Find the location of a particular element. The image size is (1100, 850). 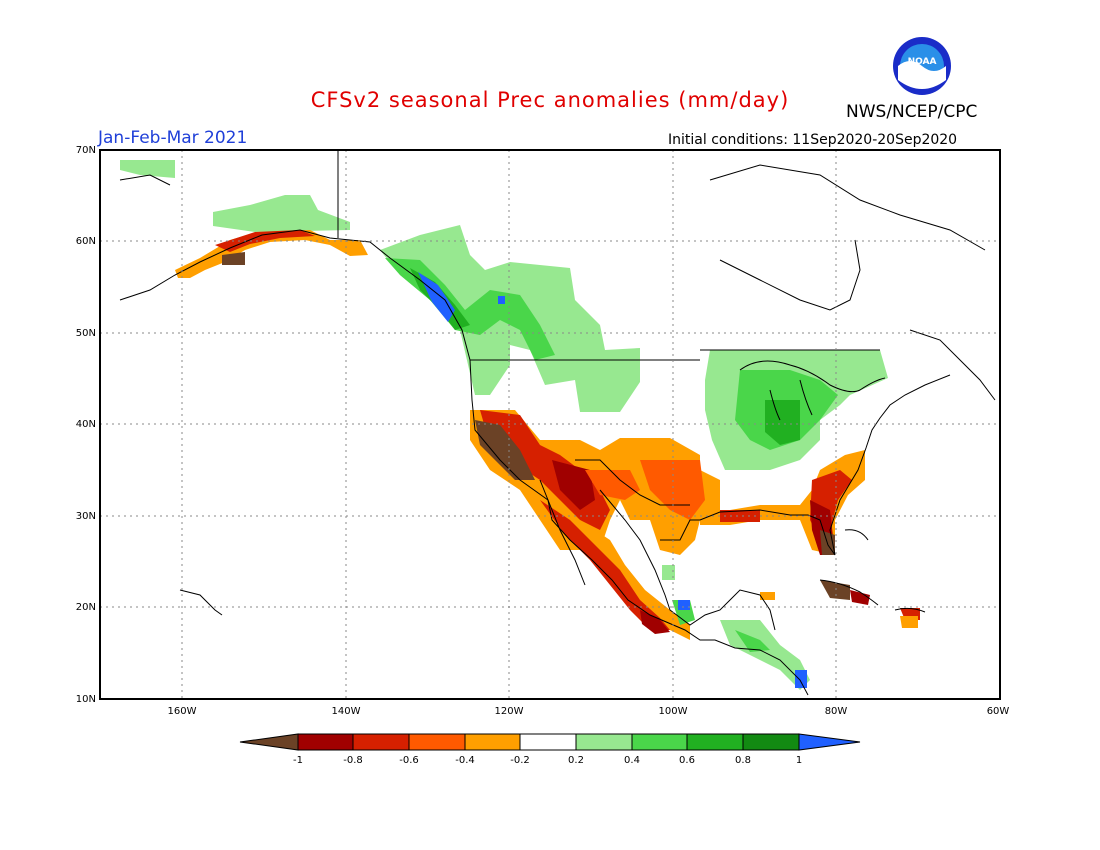

lon-labels: 160W 140W 120W 100W 80W 60W is located at coordinates (589, 711).